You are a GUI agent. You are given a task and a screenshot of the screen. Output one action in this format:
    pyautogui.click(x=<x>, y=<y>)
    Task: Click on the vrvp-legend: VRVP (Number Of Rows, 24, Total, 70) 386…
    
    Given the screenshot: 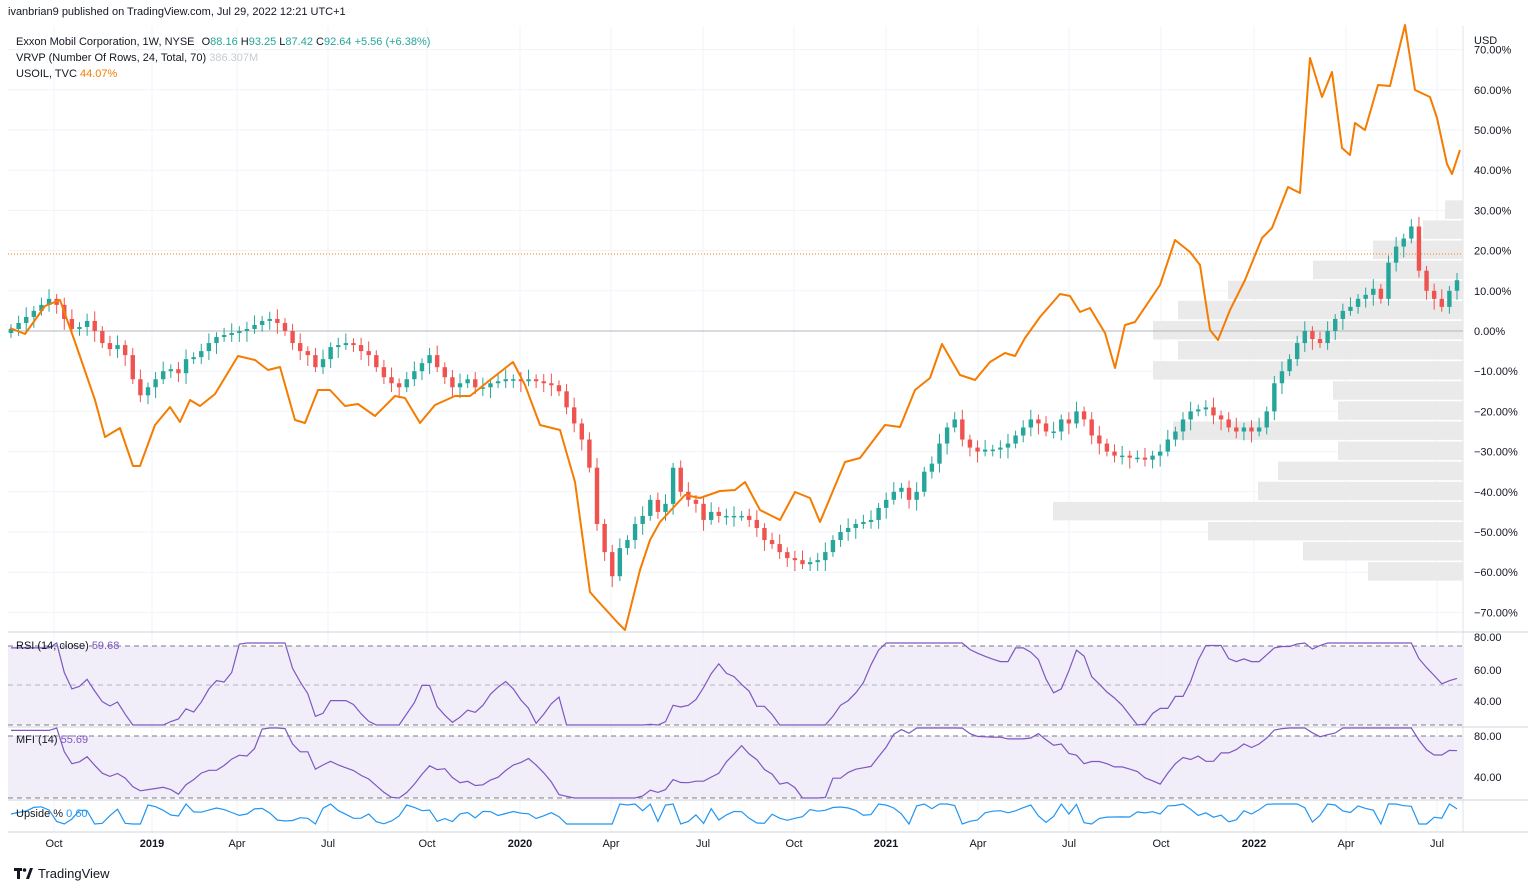 What is the action you would take?
    pyautogui.click(x=223, y=58)
    